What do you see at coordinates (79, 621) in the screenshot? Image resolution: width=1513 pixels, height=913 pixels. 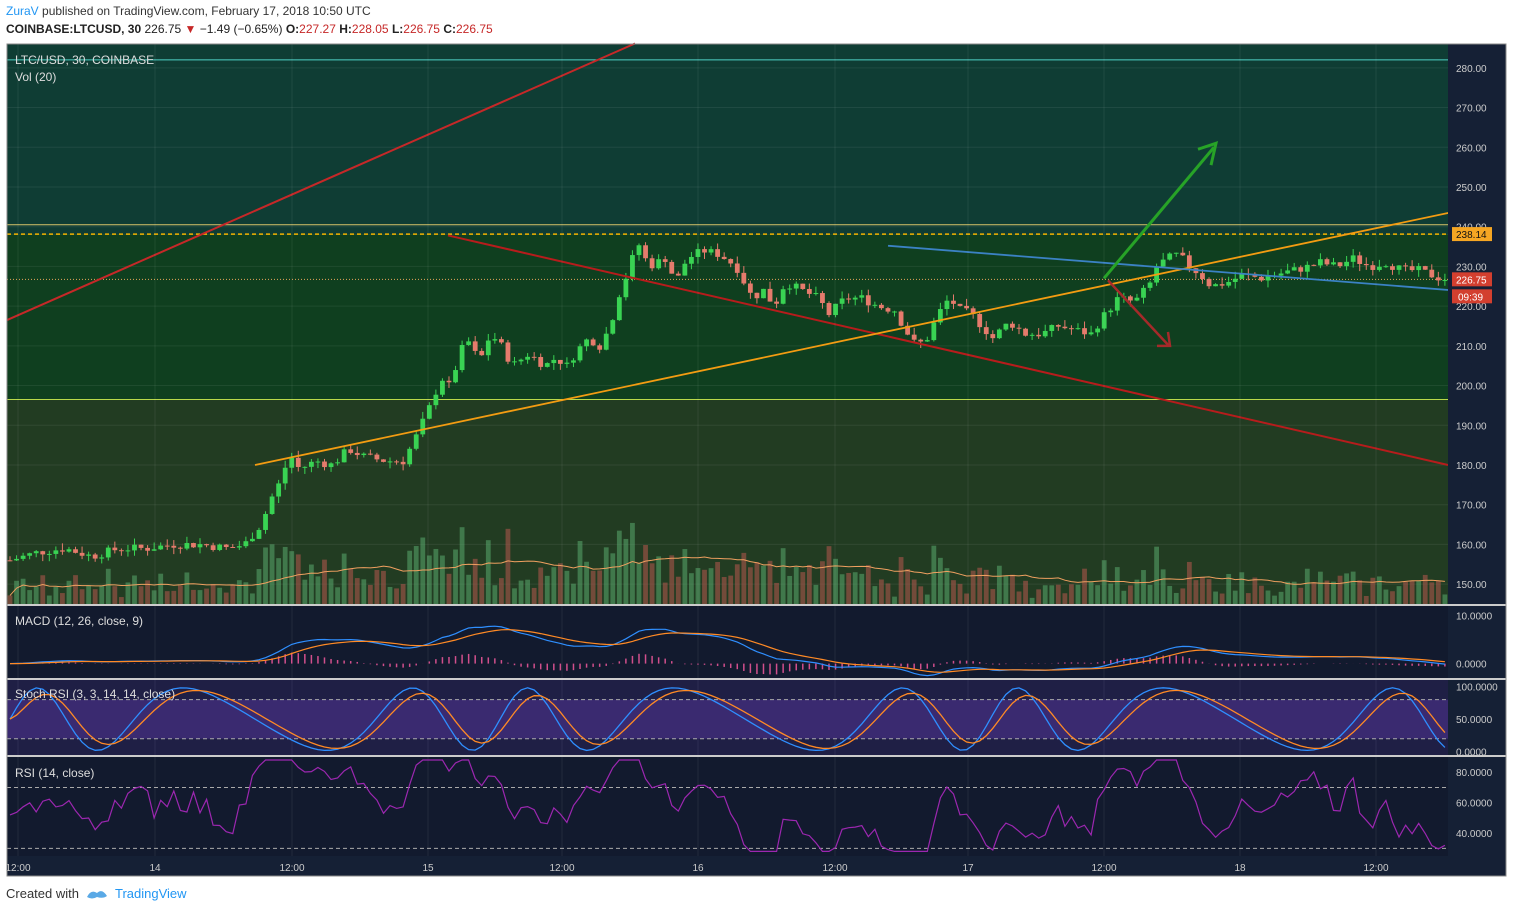 I see `macd-title: MACD (12, 26, close, 9)` at bounding box center [79, 621].